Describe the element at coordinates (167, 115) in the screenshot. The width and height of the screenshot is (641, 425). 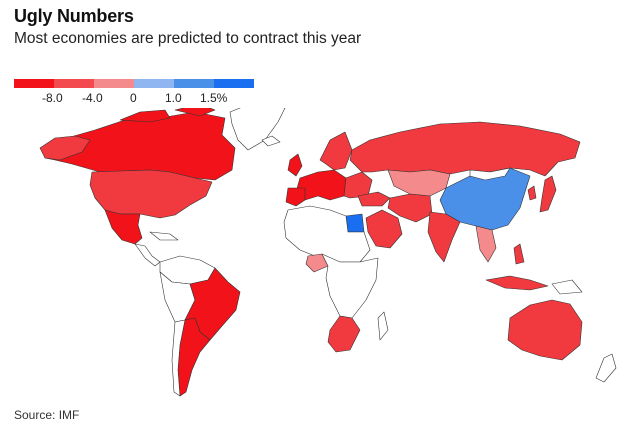
I see `canada-islands` at that location.